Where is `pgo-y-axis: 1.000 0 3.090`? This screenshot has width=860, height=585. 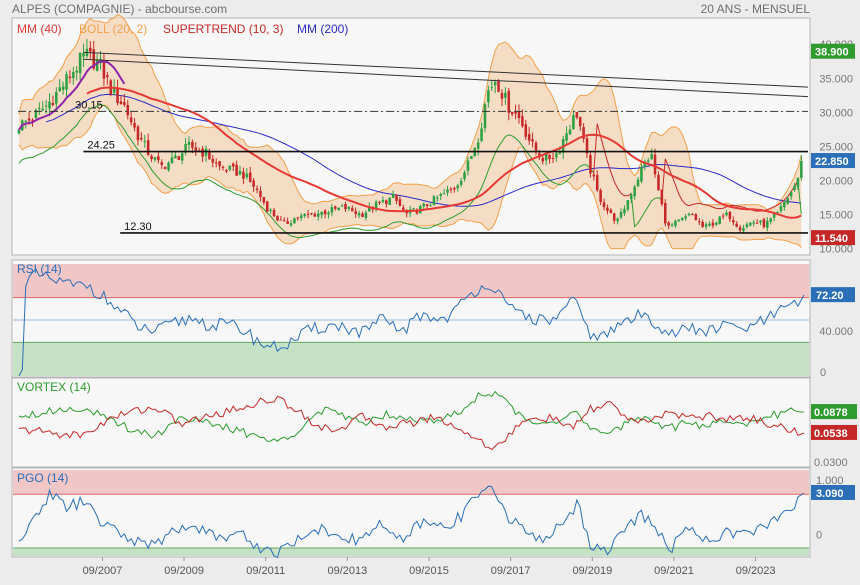 pgo-y-axis: 1.000 0 3.090 is located at coordinates (833, 508).